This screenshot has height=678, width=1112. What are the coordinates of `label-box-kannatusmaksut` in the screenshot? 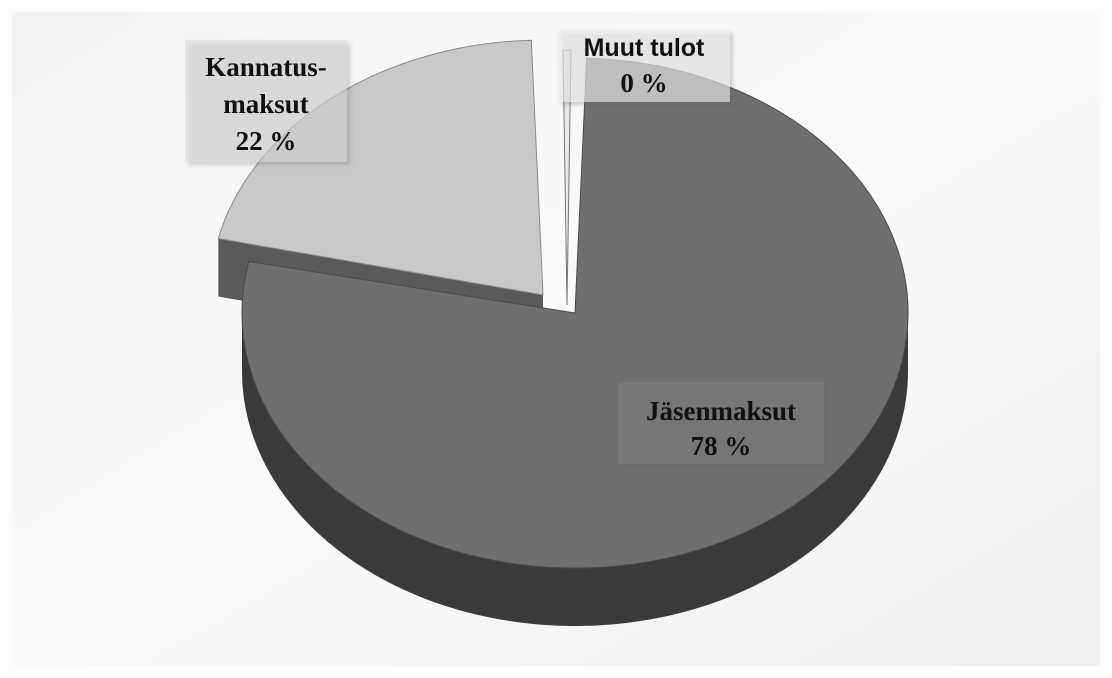 It's located at (266, 101).